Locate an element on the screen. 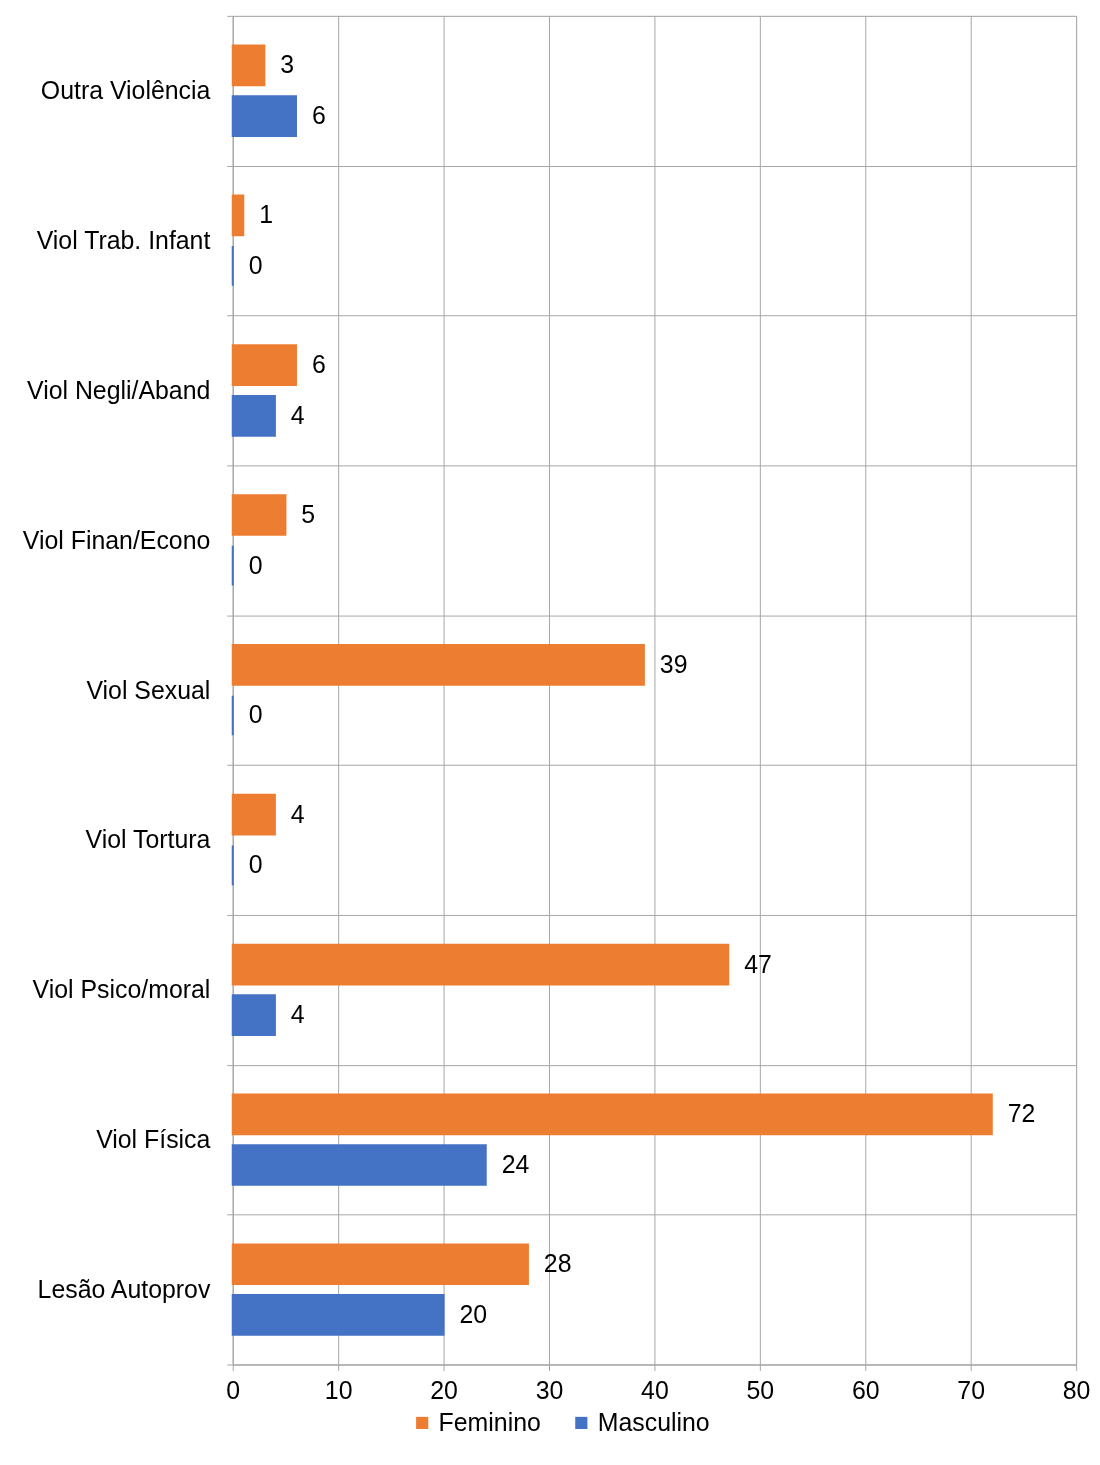 The image size is (1100, 1465). data-label: 1 is located at coordinates (266, 214).